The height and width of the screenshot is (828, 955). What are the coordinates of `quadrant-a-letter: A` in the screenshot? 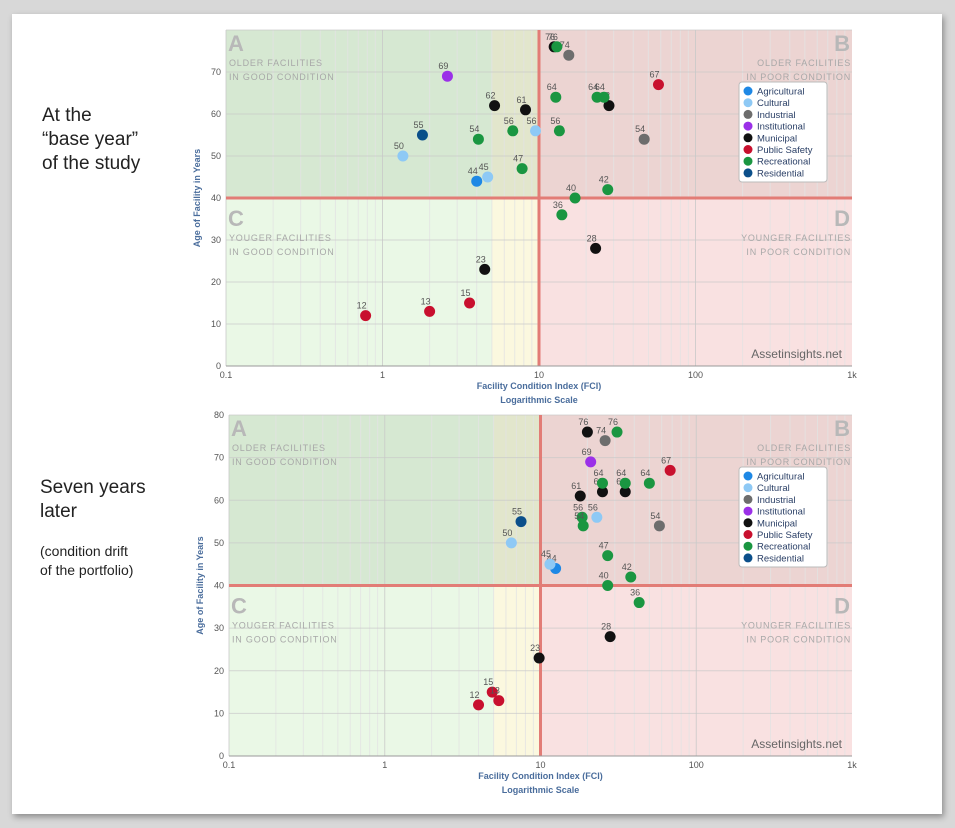 It's located at (236, 43).